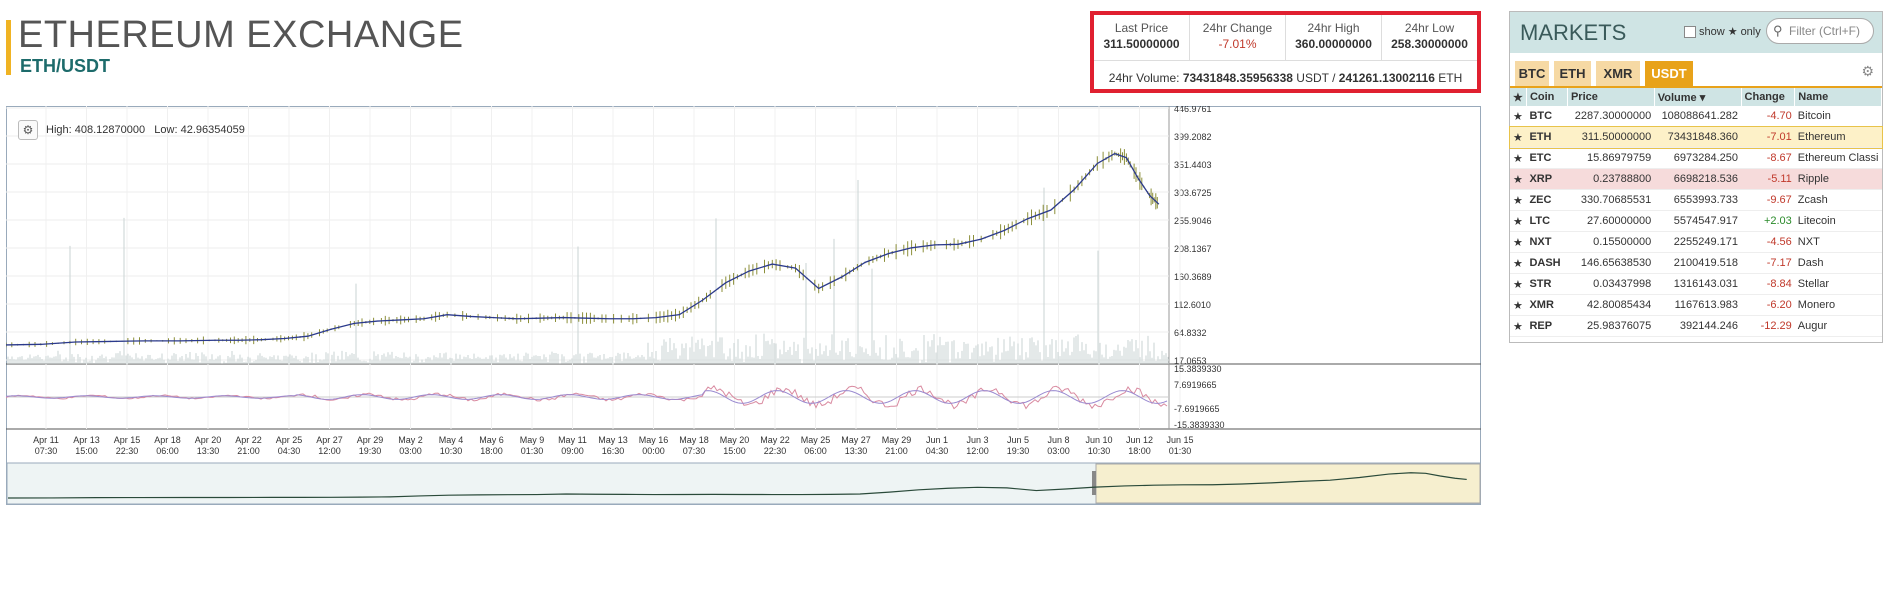  I want to click on market-row-rep: ★ REP 25.98376075 392144.246 -12.29 Augur, so click(1696, 326).